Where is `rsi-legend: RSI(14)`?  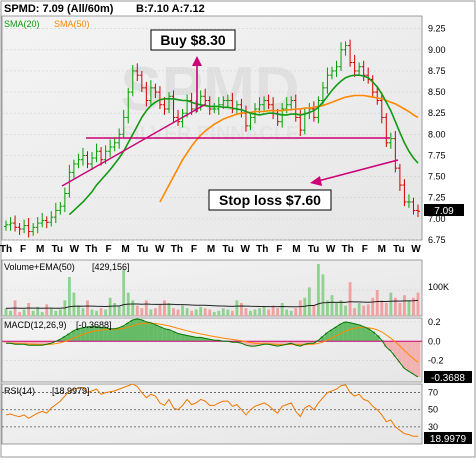
rsi-legend: RSI(14) is located at coordinates (19, 391).